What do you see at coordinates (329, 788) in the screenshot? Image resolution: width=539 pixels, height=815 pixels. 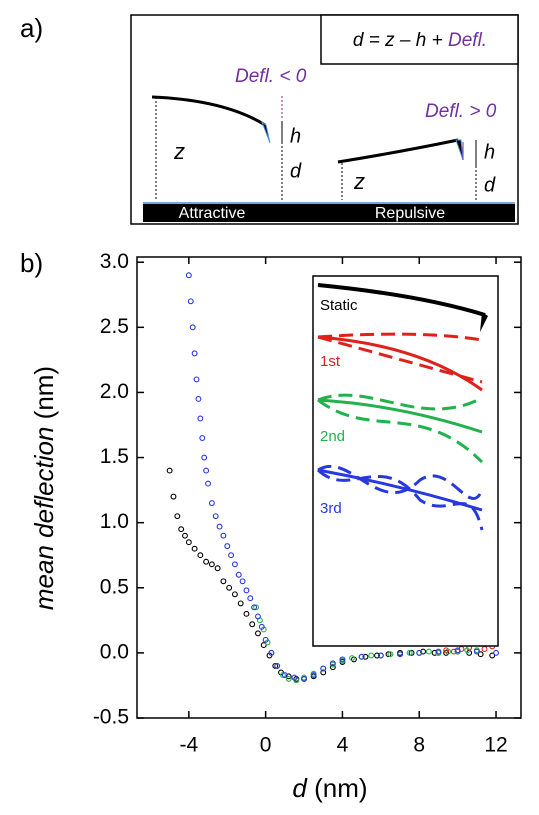 I see `x-axis-label: d (nm)` at bounding box center [329, 788].